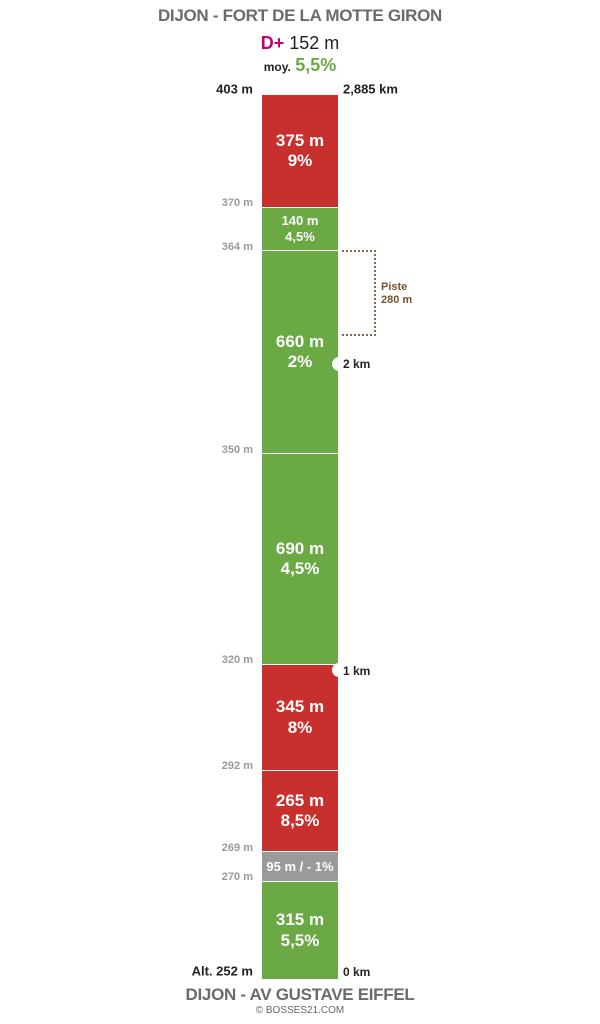  Describe the element at coordinates (222, 971) in the screenshot. I see `bottom-altitude-label: Alt. 252 m` at that location.